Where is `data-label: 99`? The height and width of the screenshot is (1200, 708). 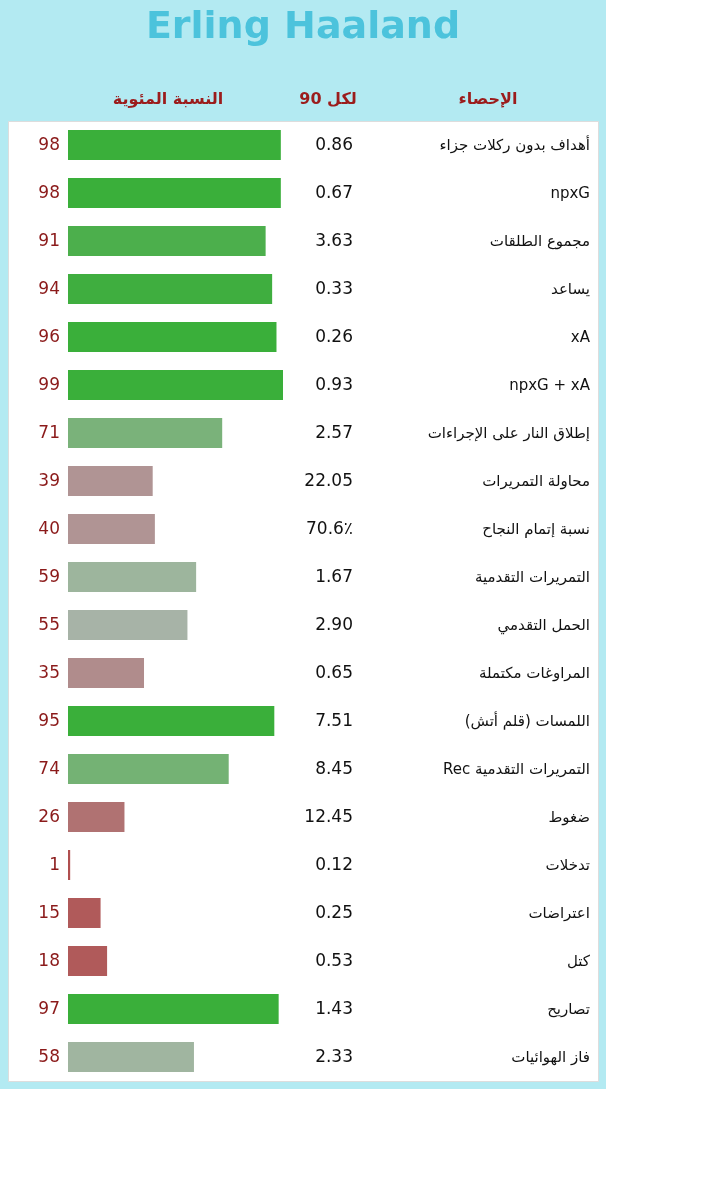 data-label: 99 is located at coordinates (49, 384).